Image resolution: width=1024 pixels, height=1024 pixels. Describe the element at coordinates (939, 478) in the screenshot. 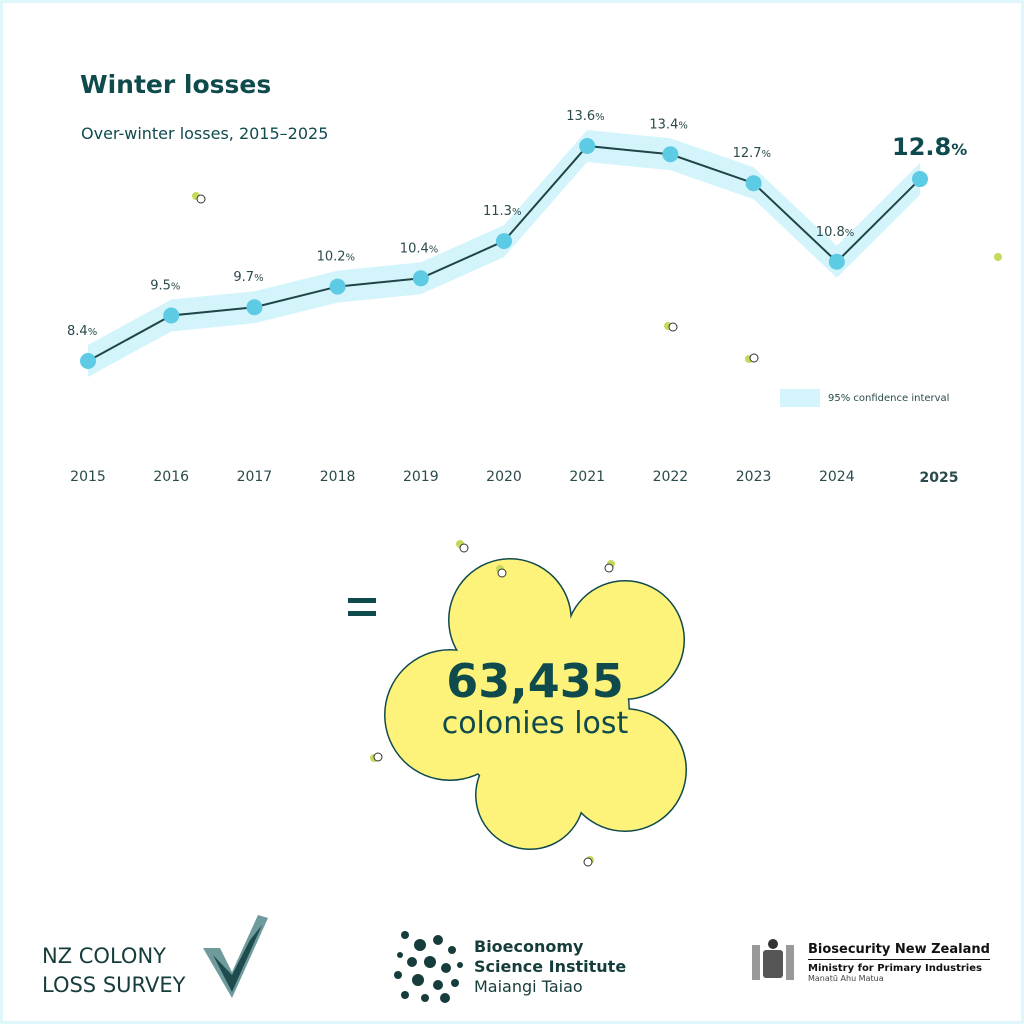

I see `x-tick-label: 2025` at that location.